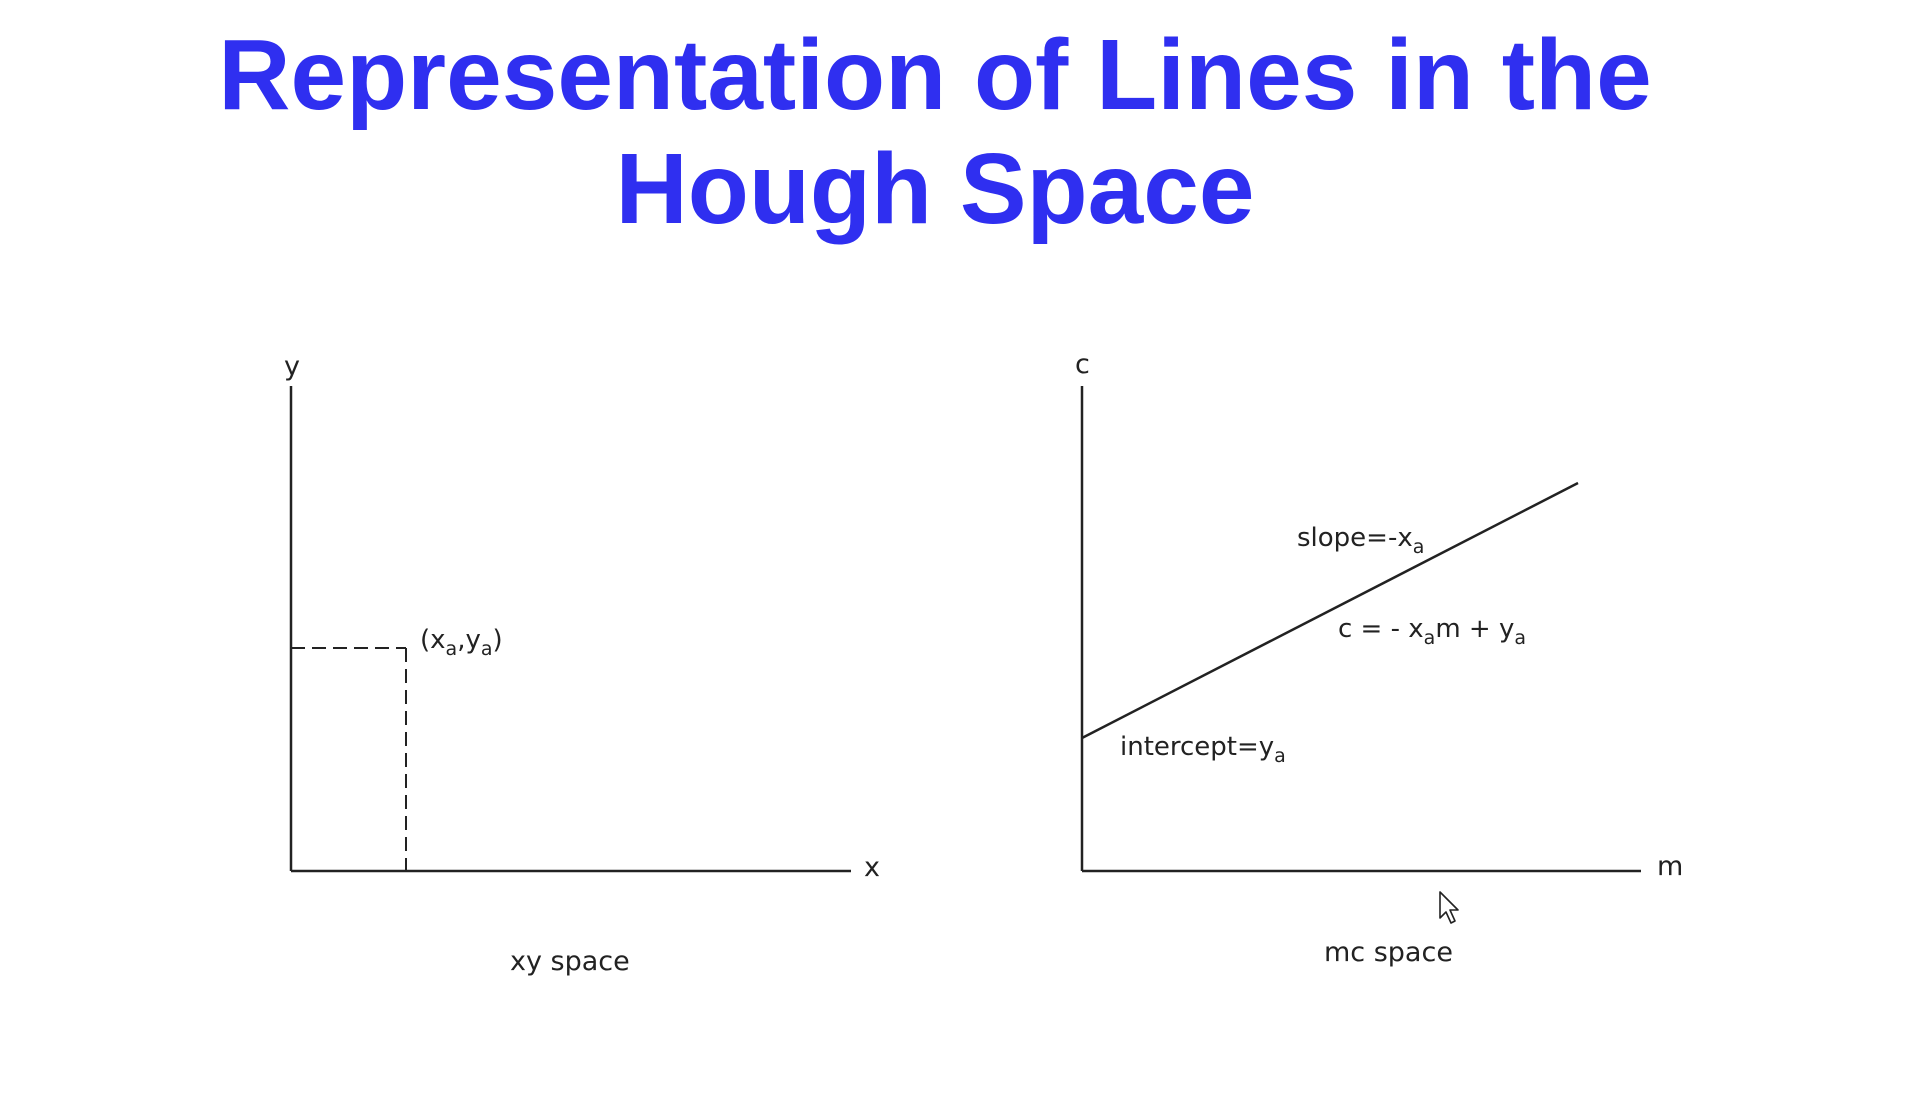 The height and width of the screenshot is (1100, 1920). I want to click on point-label: (xa,ya), so click(461, 642).